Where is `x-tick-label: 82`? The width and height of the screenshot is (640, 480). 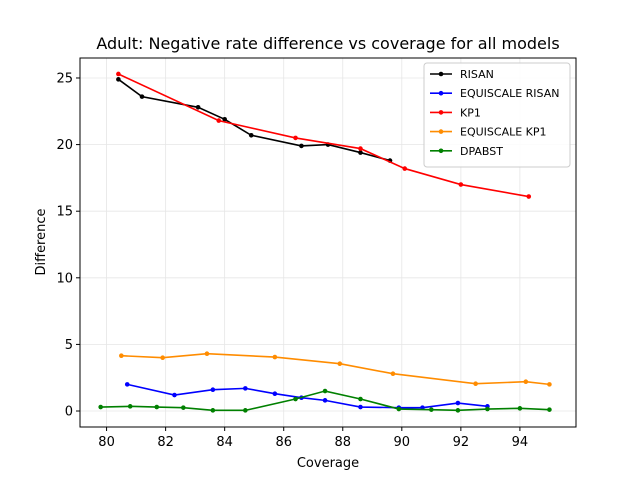
x-tick-label: 82 is located at coordinates (165, 442).